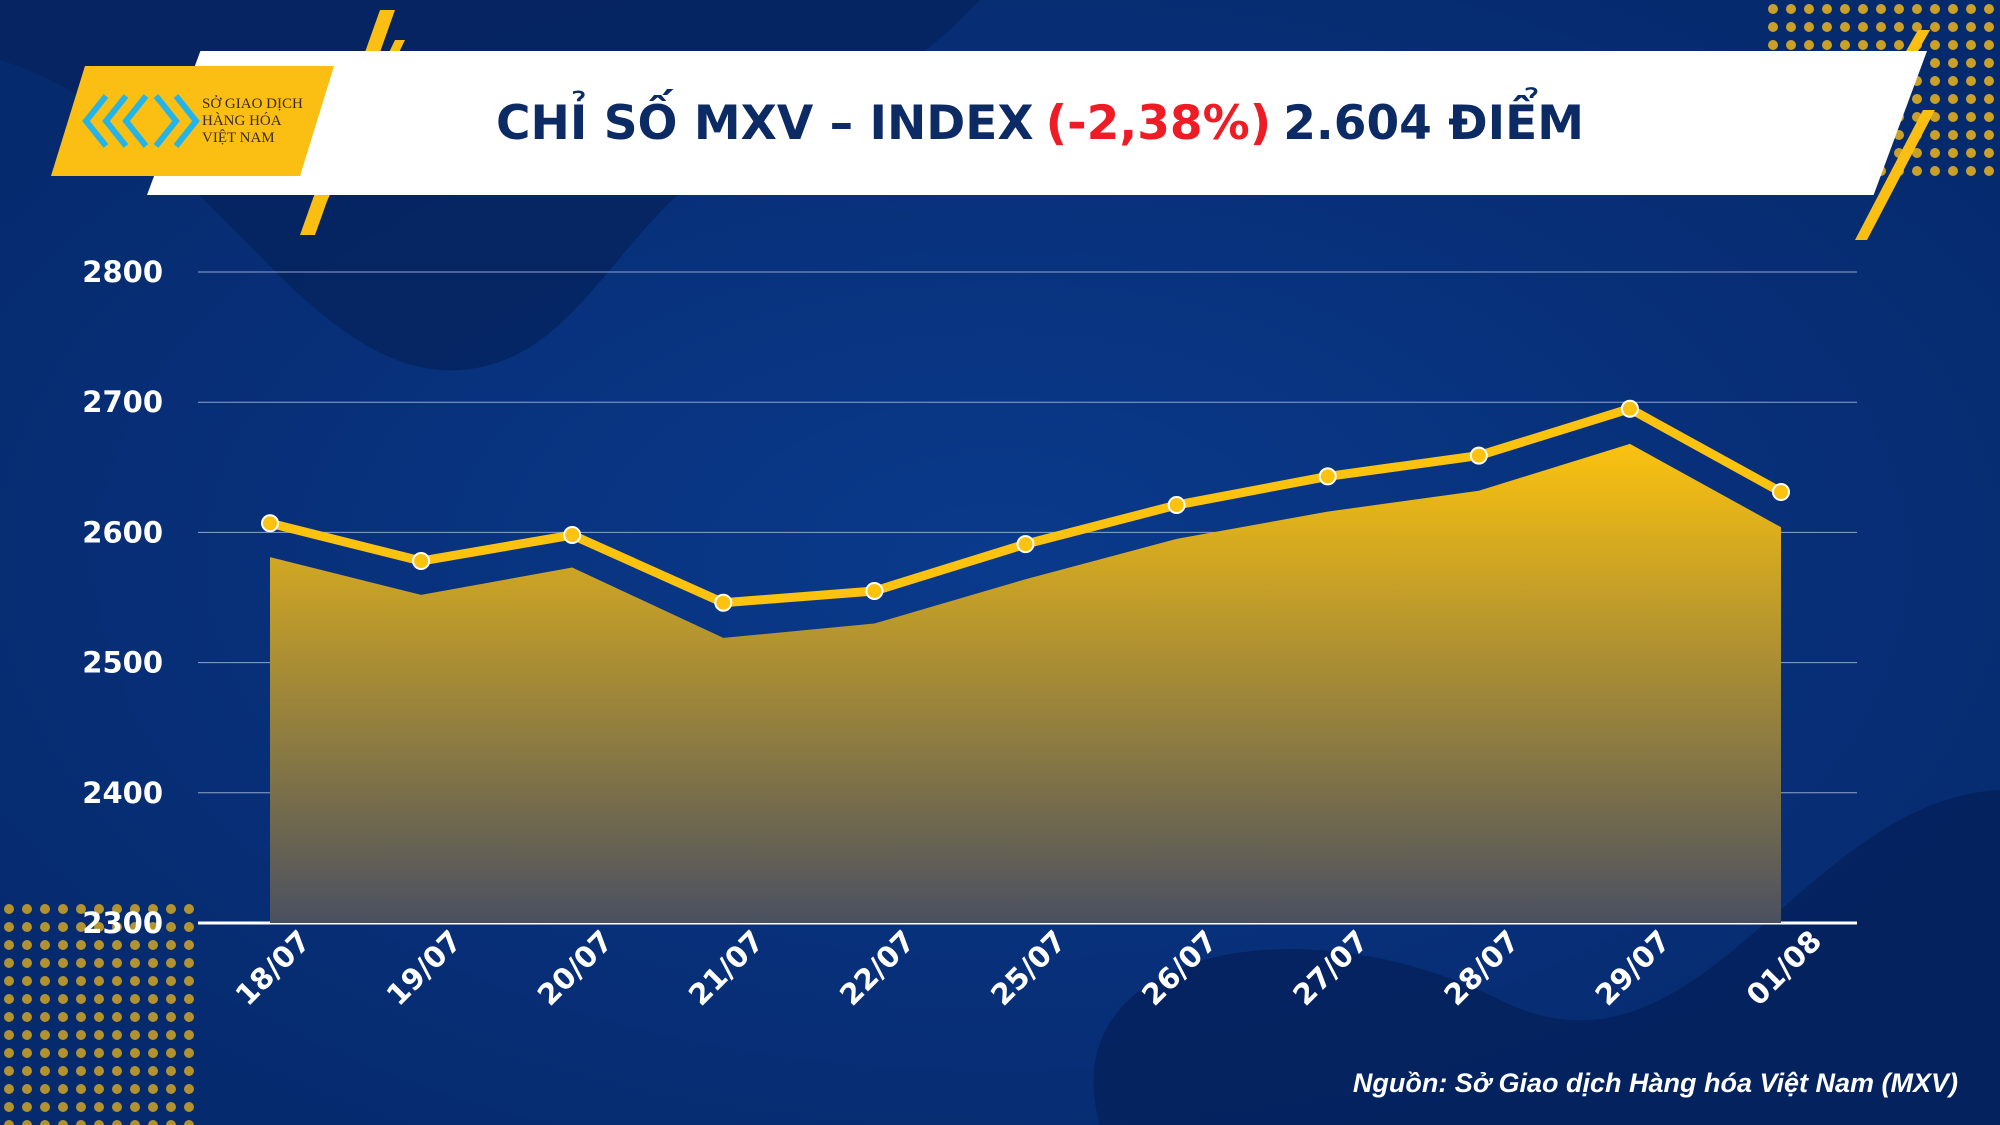 The width and height of the screenshot is (2000, 1125). Describe the element at coordinates (1040, 123) in the screenshot. I see `chart-title: CHỈ SỐ MXV – INDEX (-2,38%) 2.604 ĐIỂM` at that location.